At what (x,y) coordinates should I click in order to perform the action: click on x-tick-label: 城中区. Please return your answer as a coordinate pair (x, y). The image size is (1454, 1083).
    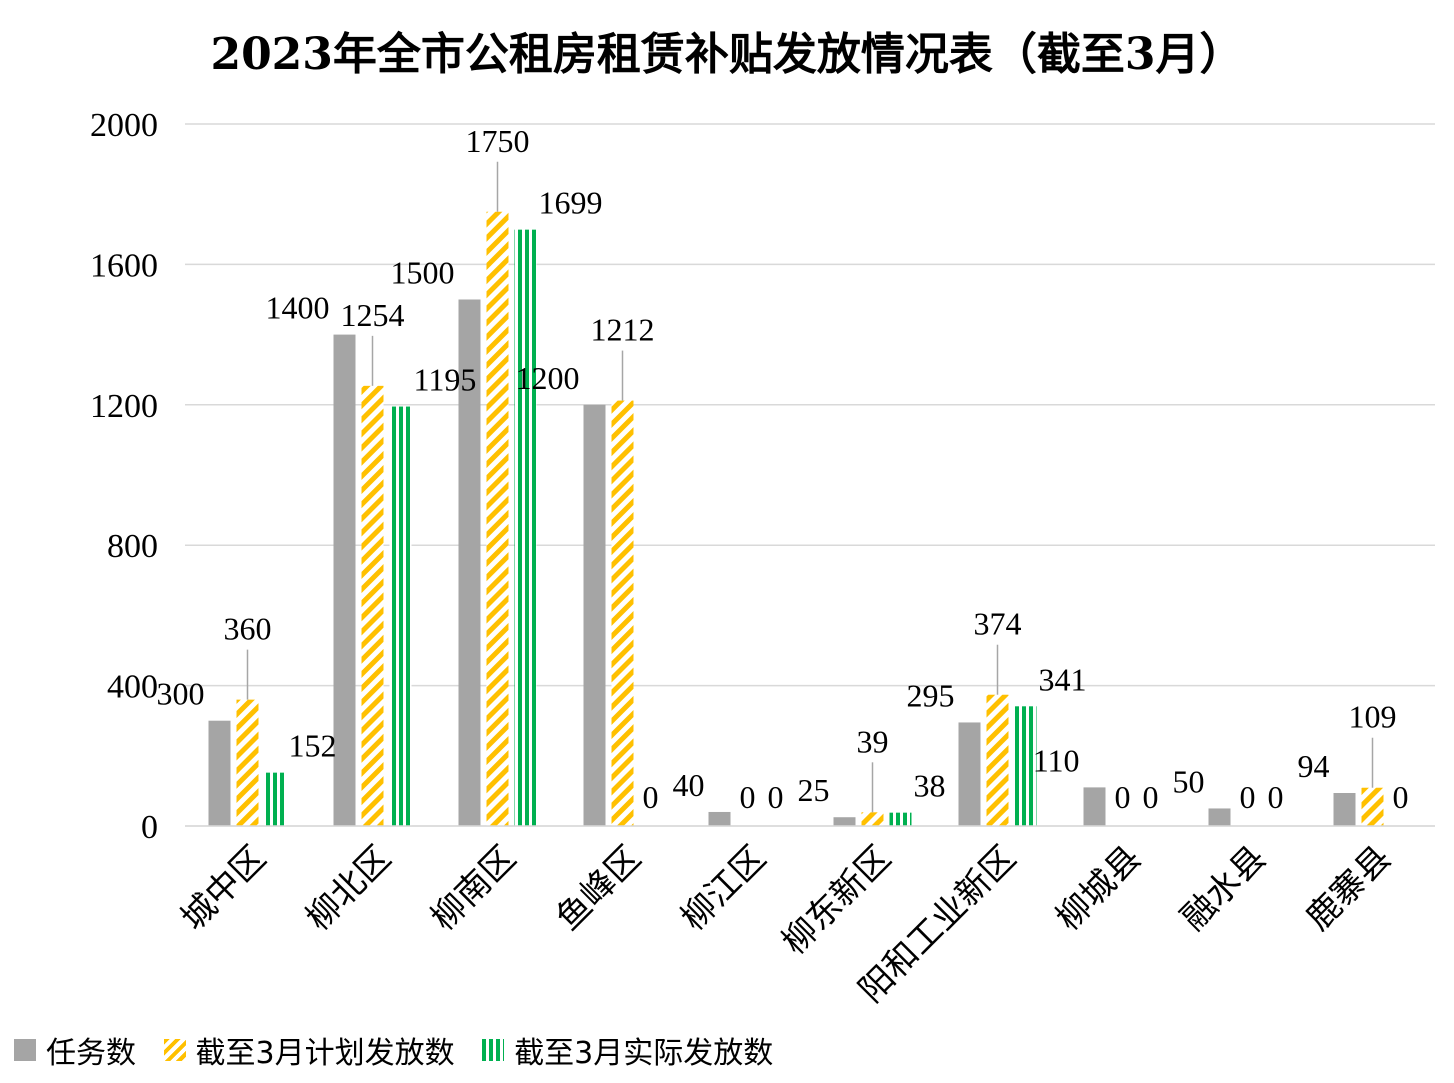
    Looking at the image, I should click on (223, 888).